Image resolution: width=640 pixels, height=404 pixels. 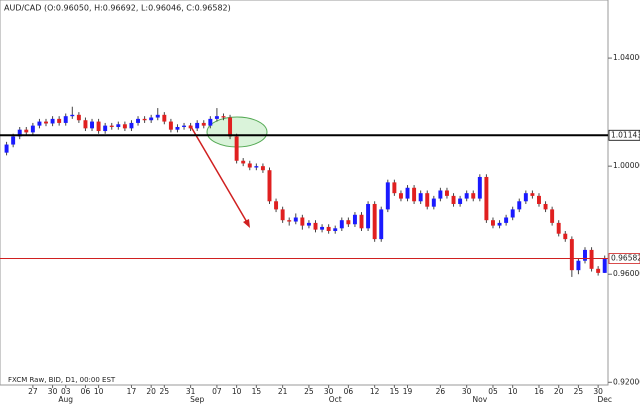 What do you see at coordinates (559, 391) in the screenshot?
I see `x-tick-label: 20` at bounding box center [559, 391].